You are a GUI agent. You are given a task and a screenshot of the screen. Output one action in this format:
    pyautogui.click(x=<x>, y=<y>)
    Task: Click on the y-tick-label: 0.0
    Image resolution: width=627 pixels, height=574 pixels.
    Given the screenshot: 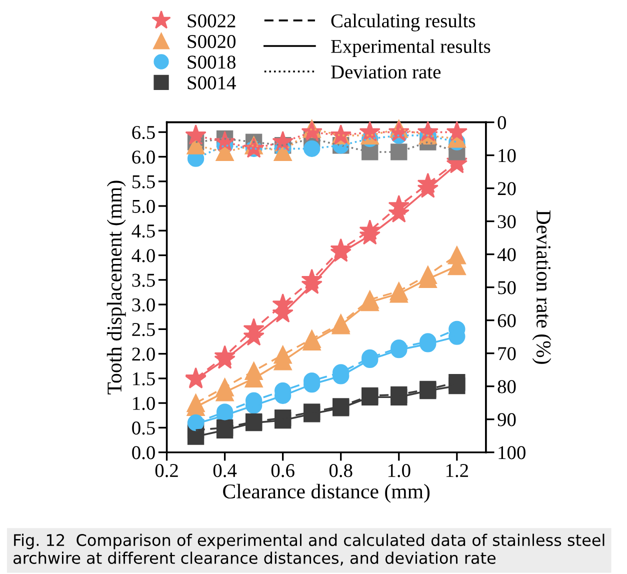 What is the action you would take?
    pyautogui.click(x=143, y=453)
    